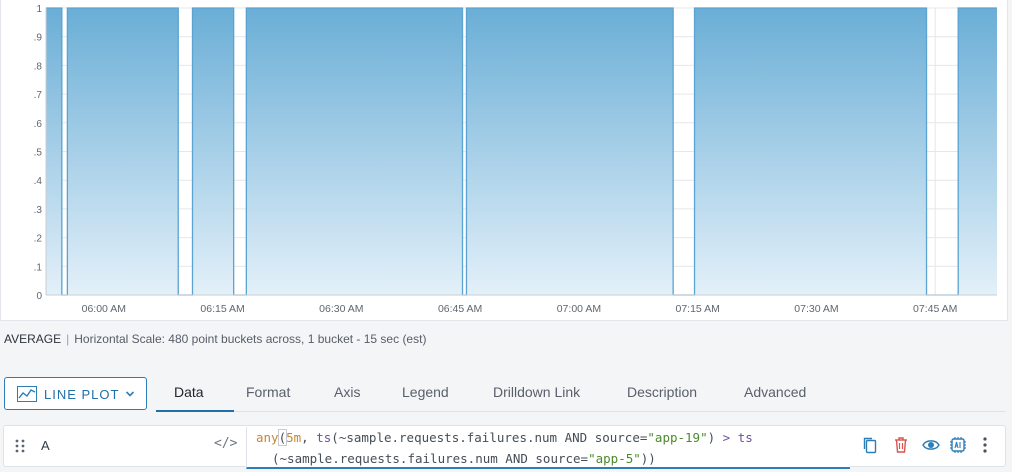  Describe the element at coordinates (816, 309) in the screenshot. I see `x-tick-label: 07:30 AM` at that location.